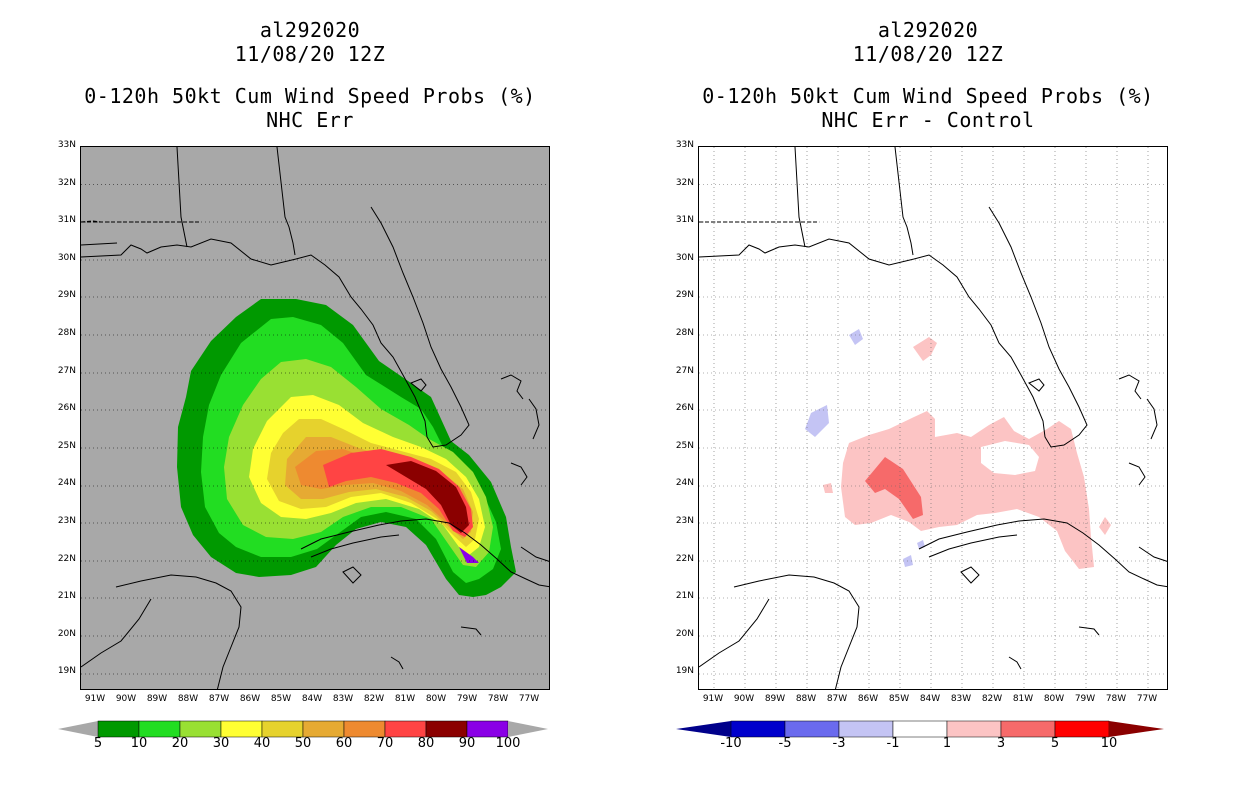 Image resolution: width=1236 pixels, height=800 pixels. What do you see at coordinates (436, 699) in the screenshot?
I see `left-lon-label: 80W` at bounding box center [436, 699].